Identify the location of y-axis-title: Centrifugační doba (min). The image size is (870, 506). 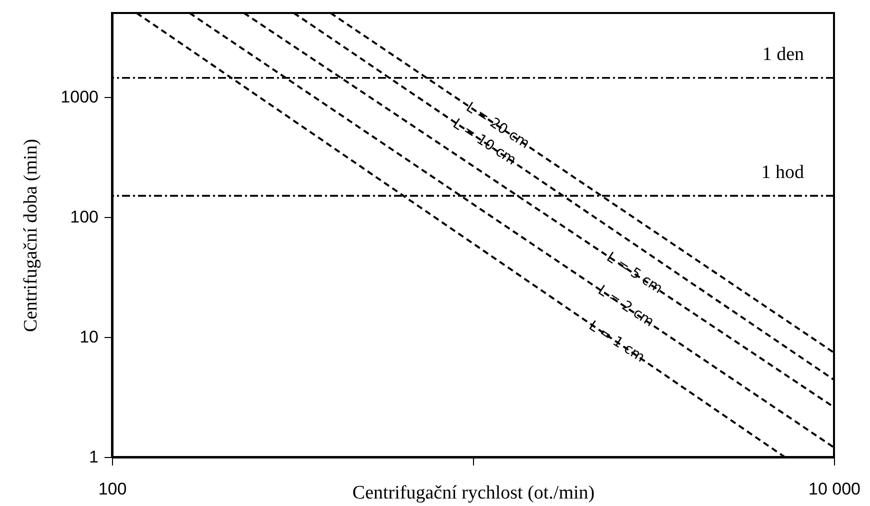
(31, 235).